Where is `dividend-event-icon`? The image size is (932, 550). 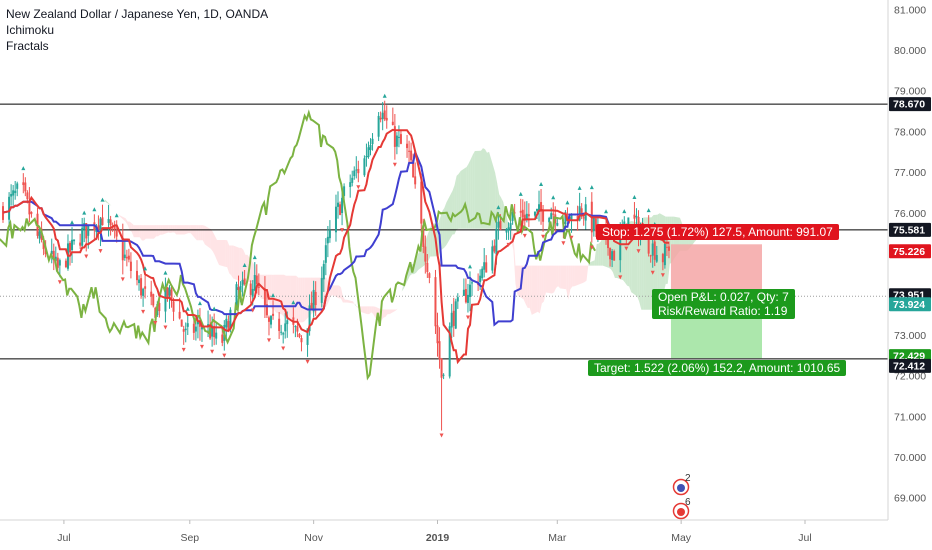
dividend-event-icon is located at coordinates (681, 511).